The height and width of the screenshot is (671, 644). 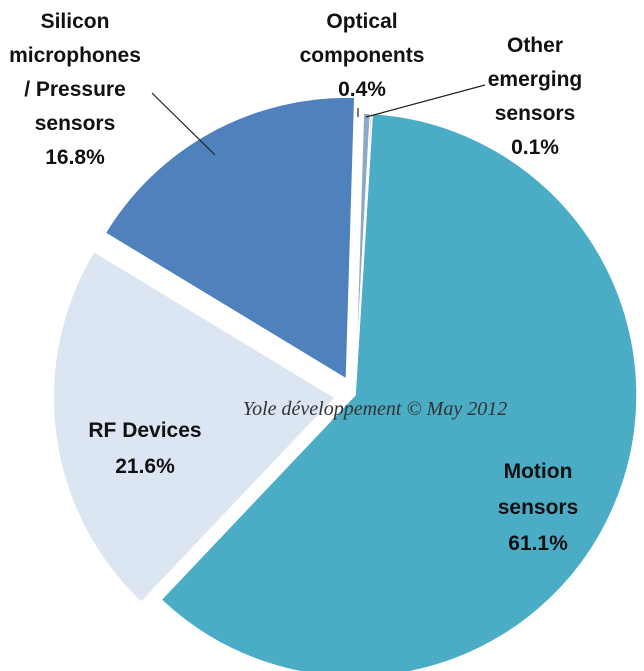 What do you see at coordinates (144, 430) in the screenshot?
I see `label-rf-devices-line: RF Devices` at bounding box center [144, 430].